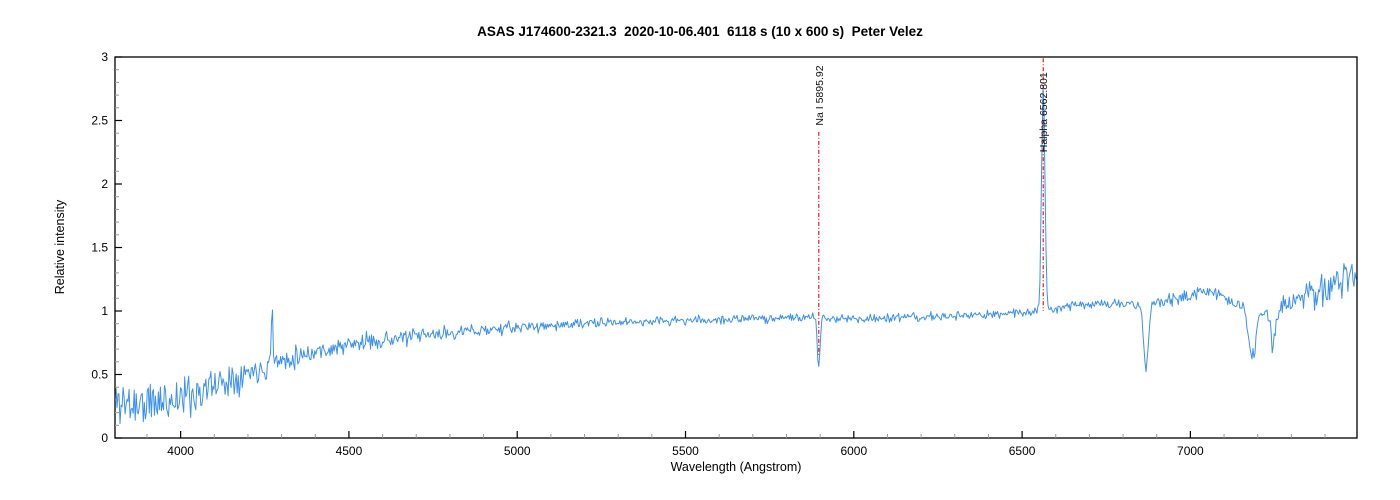 Image resolution: width=1400 pixels, height=500 pixels. I want to click on y-tick-label: 1, so click(104, 311).